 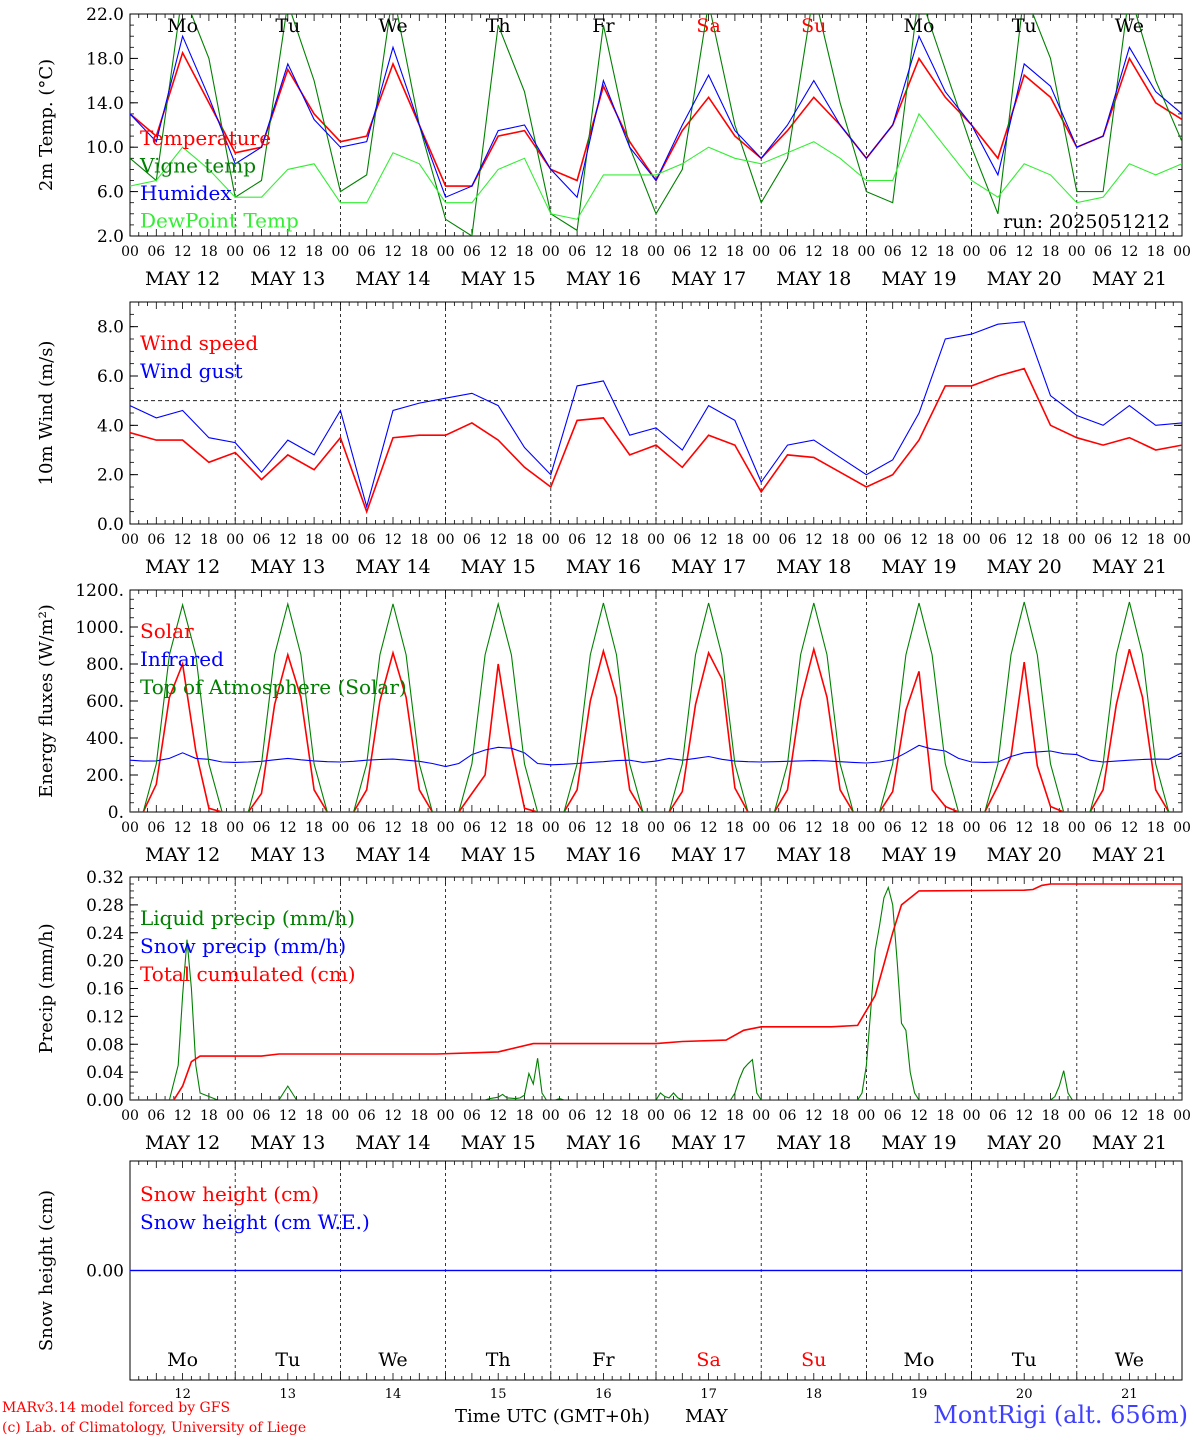 I want to click on y-tick-label: 0.32, so click(x=105, y=878).